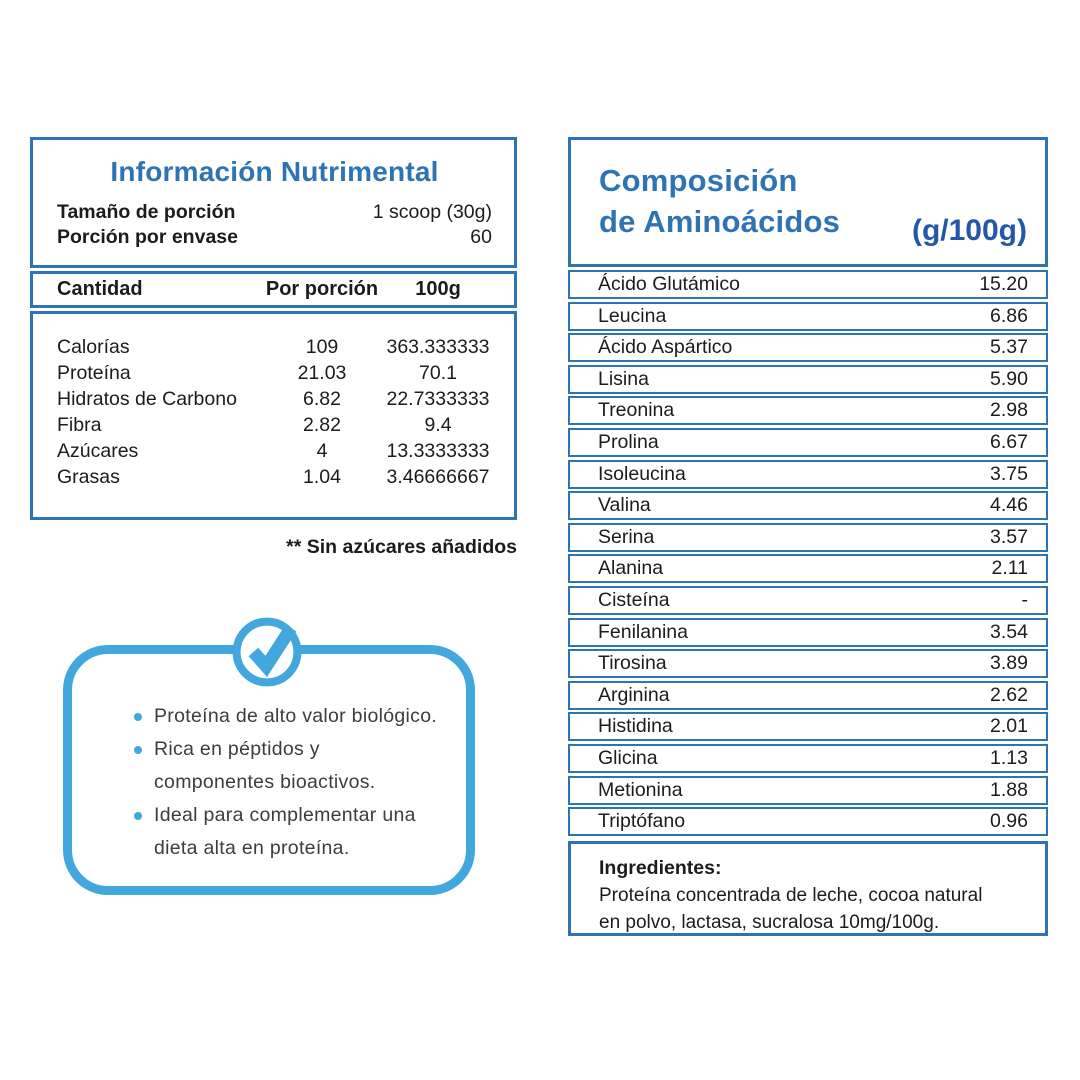  What do you see at coordinates (623, 378) in the screenshot?
I see `amino-name: Lisina` at bounding box center [623, 378].